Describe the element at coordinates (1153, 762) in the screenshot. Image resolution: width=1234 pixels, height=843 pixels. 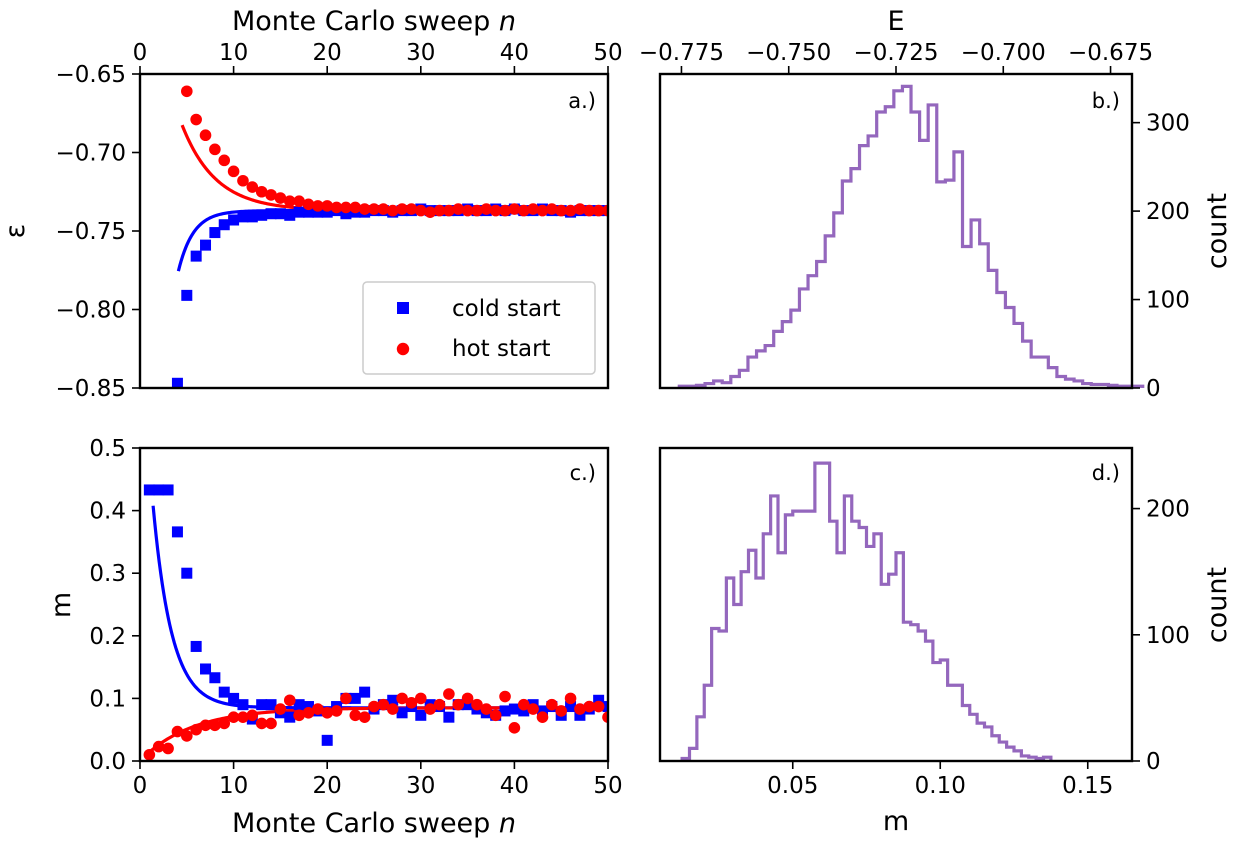
I see `y-tick-label: 0` at that location.